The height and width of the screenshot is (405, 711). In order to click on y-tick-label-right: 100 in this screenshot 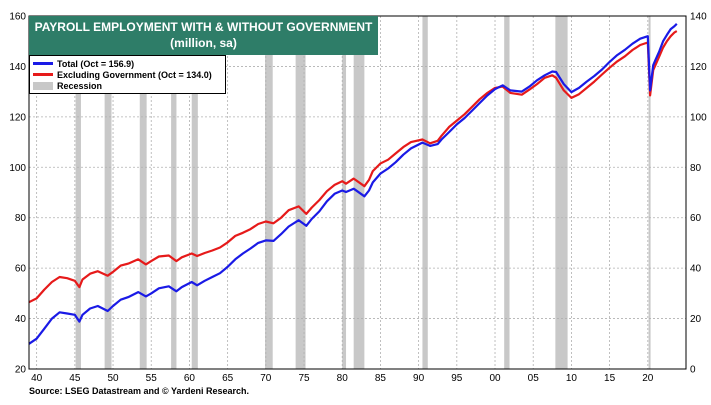, I will do `click(698, 117)`.